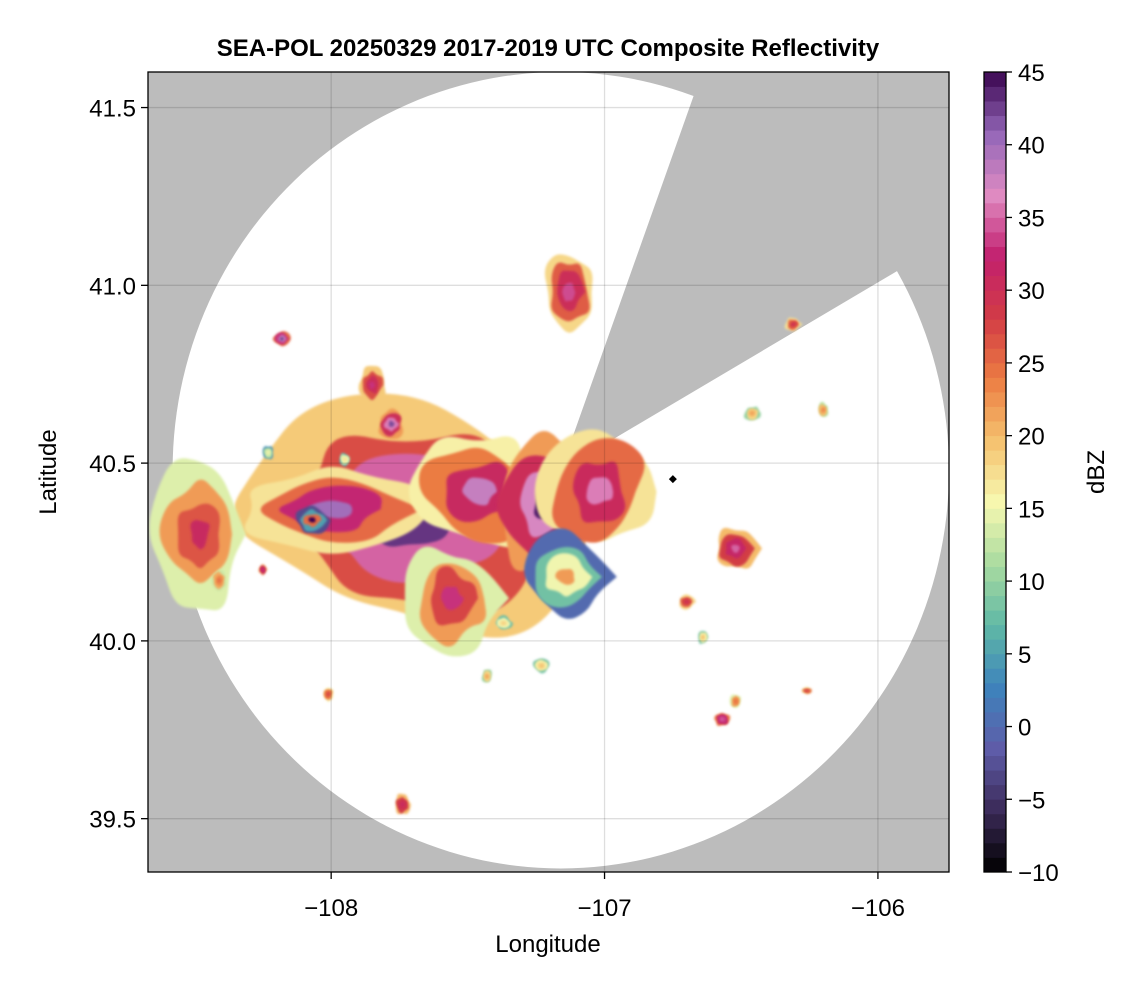 The height and width of the screenshot is (990, 1146). Describe the element at coordinates (331, 908) in the screenshot. I see `x-tick-label: −108` at that location.